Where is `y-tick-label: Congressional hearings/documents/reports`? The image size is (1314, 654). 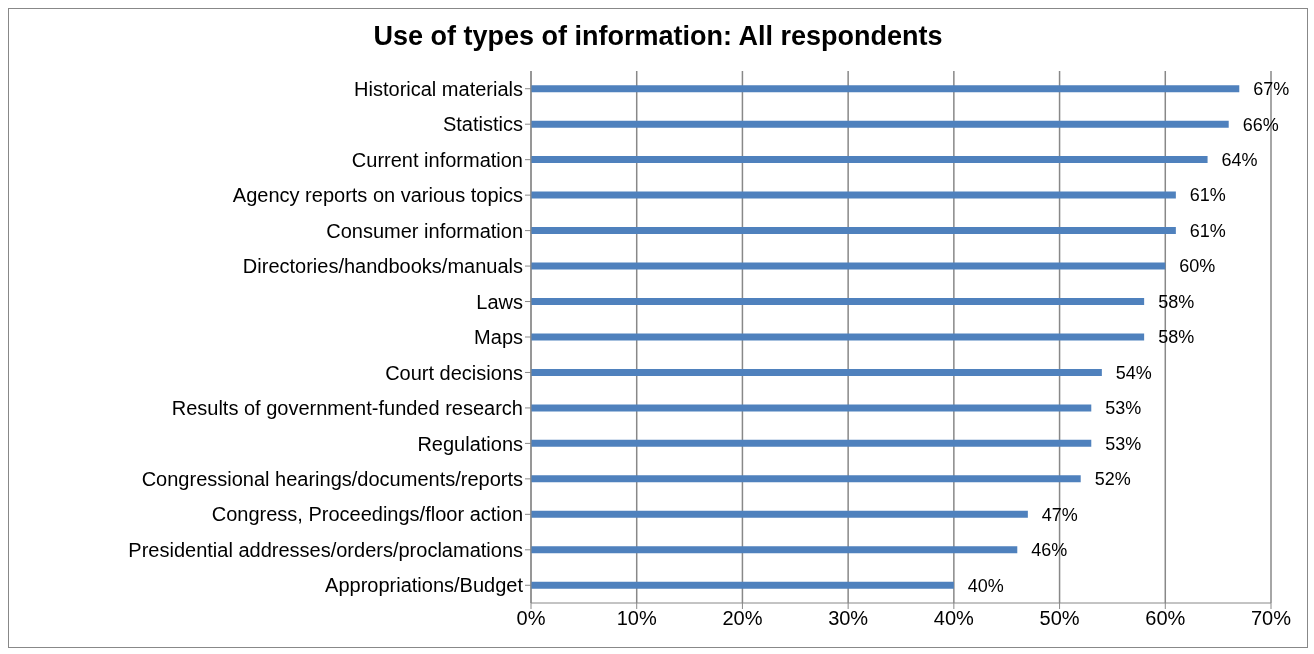
y-tick-label: Congressional hearings/documents/reports is located at coordinates (332, 478).